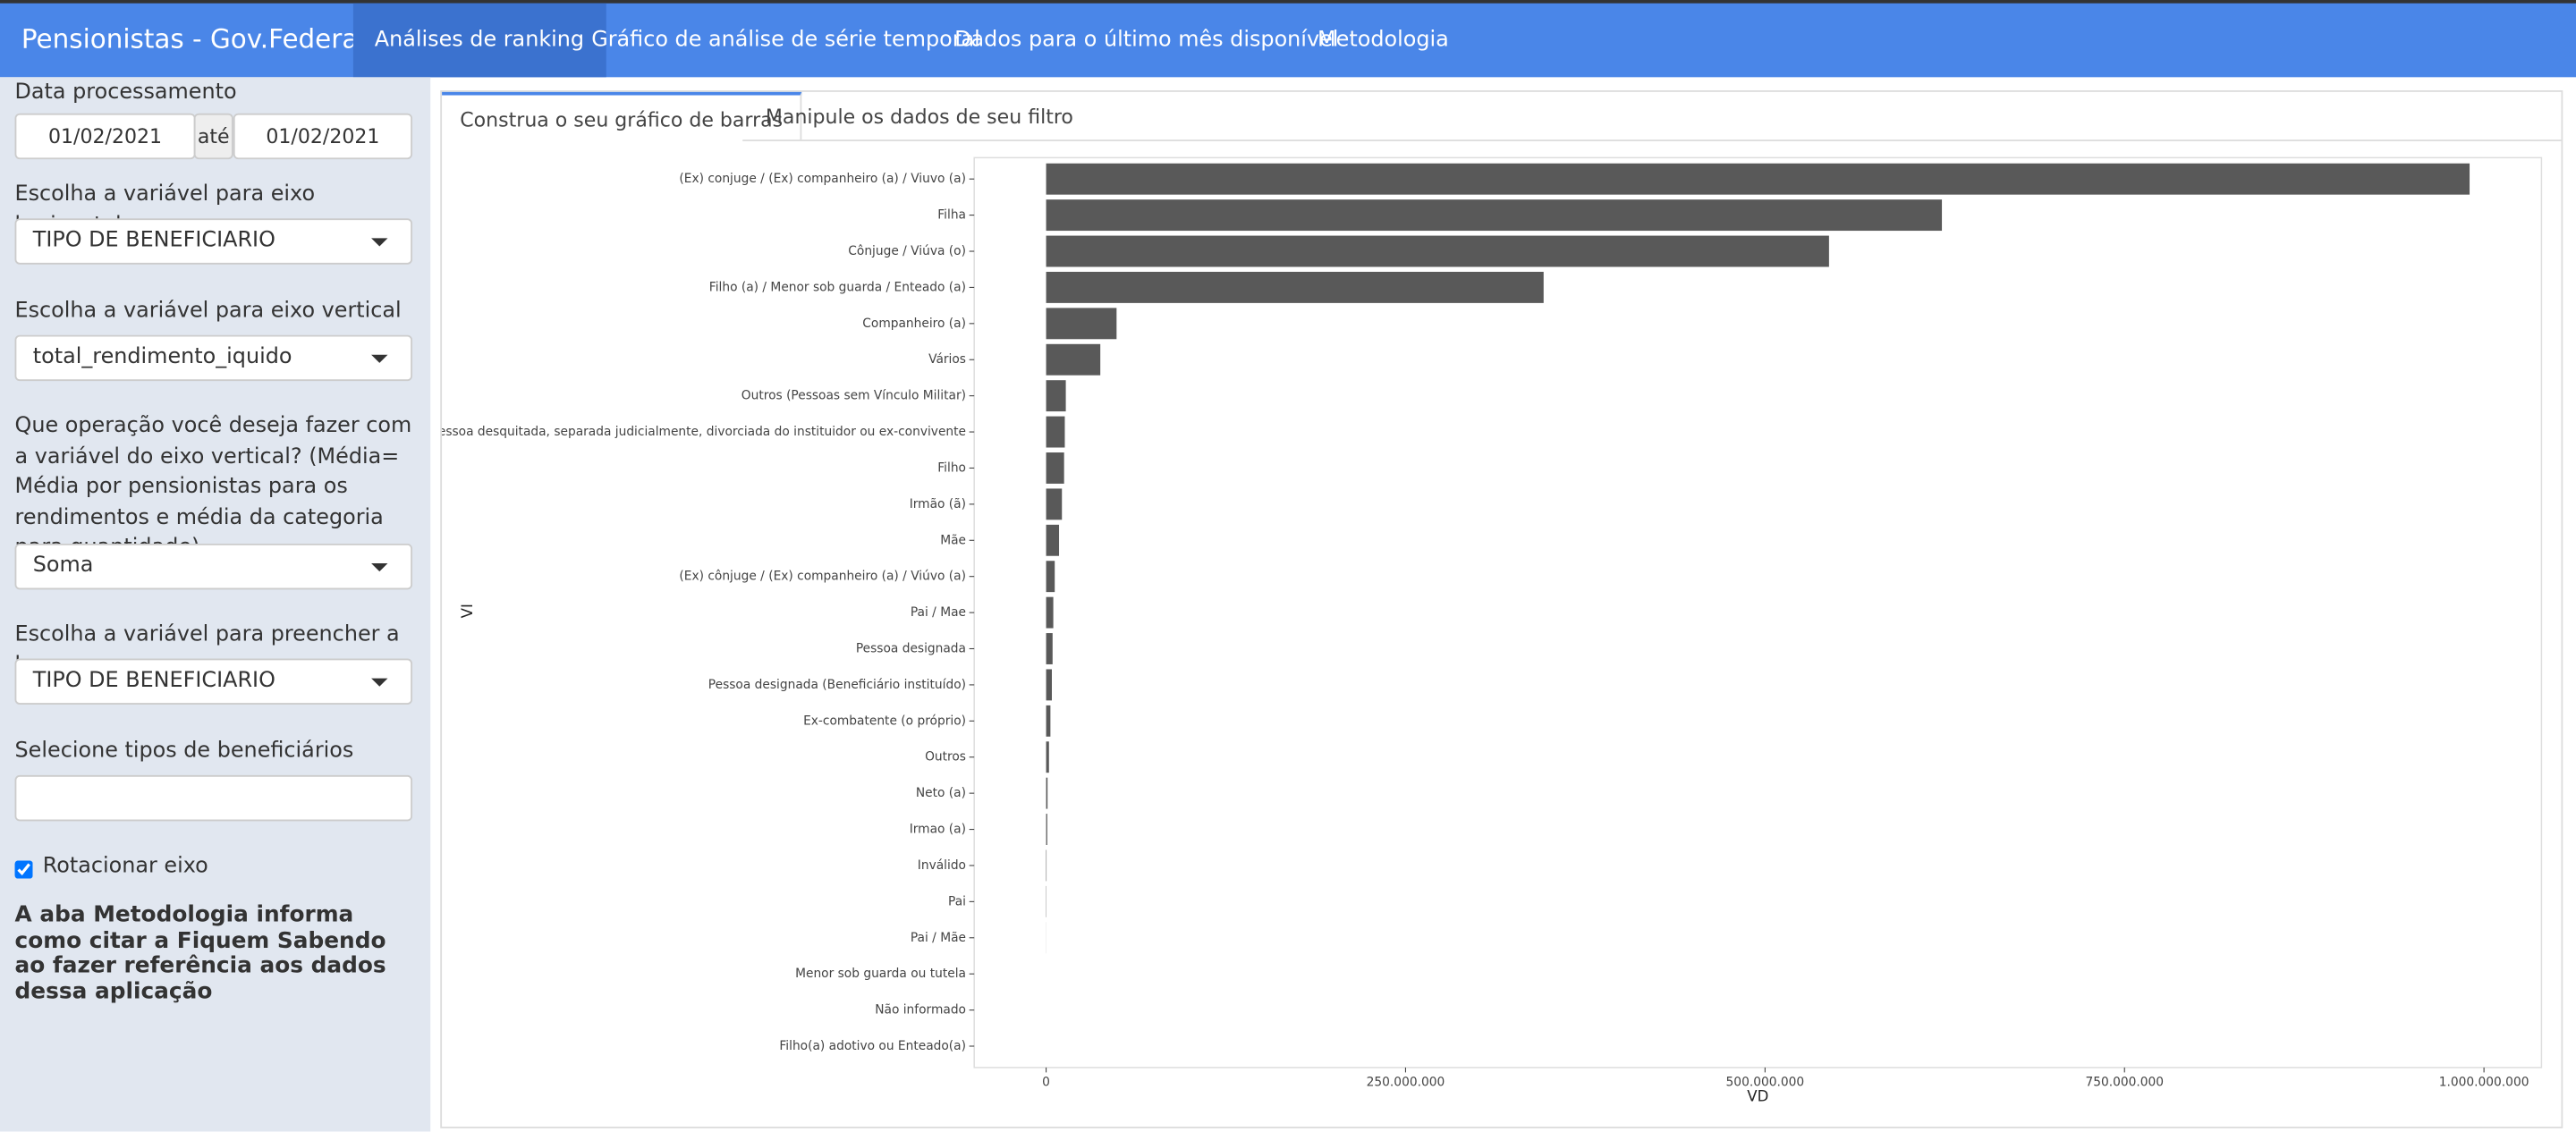 This screenshot has width=2576, height=1132. Describe the element at coordinates (63, 566) in the screenshot. I see `select-value: Soma` at that location.